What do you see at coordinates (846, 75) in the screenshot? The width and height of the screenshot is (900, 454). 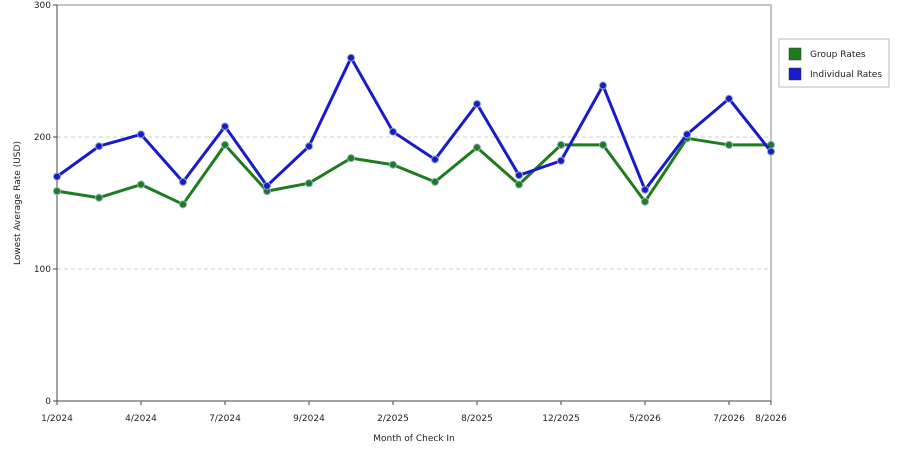 I see `legend-label: Individual Rates` at bounding box center [846, 75].